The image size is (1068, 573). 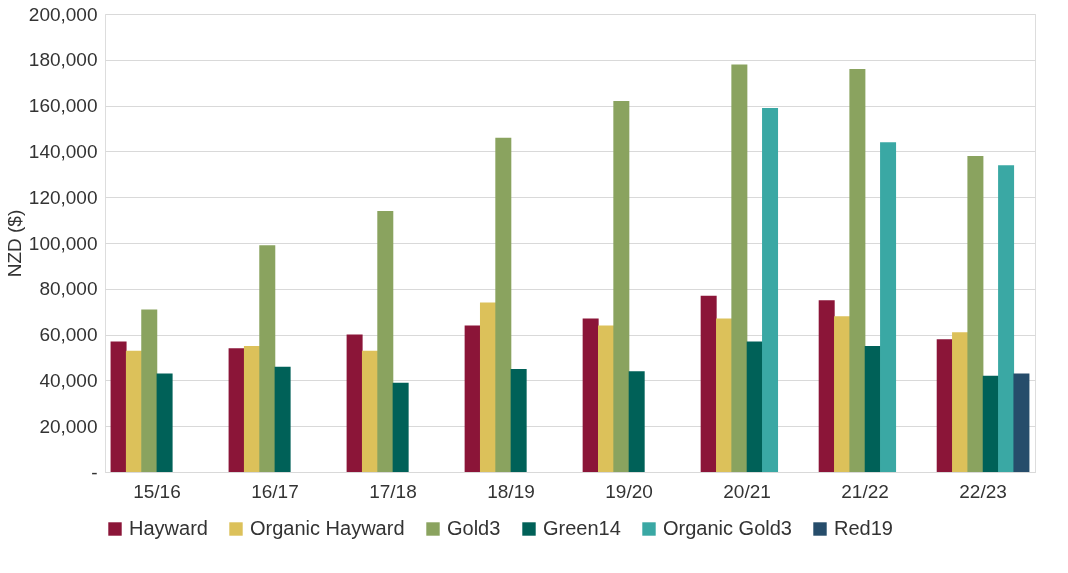 What do you see at coordinates (68, 335) in the screenshot?
I see `y-tick-label: 60,000` at bounding box center [68, 335].